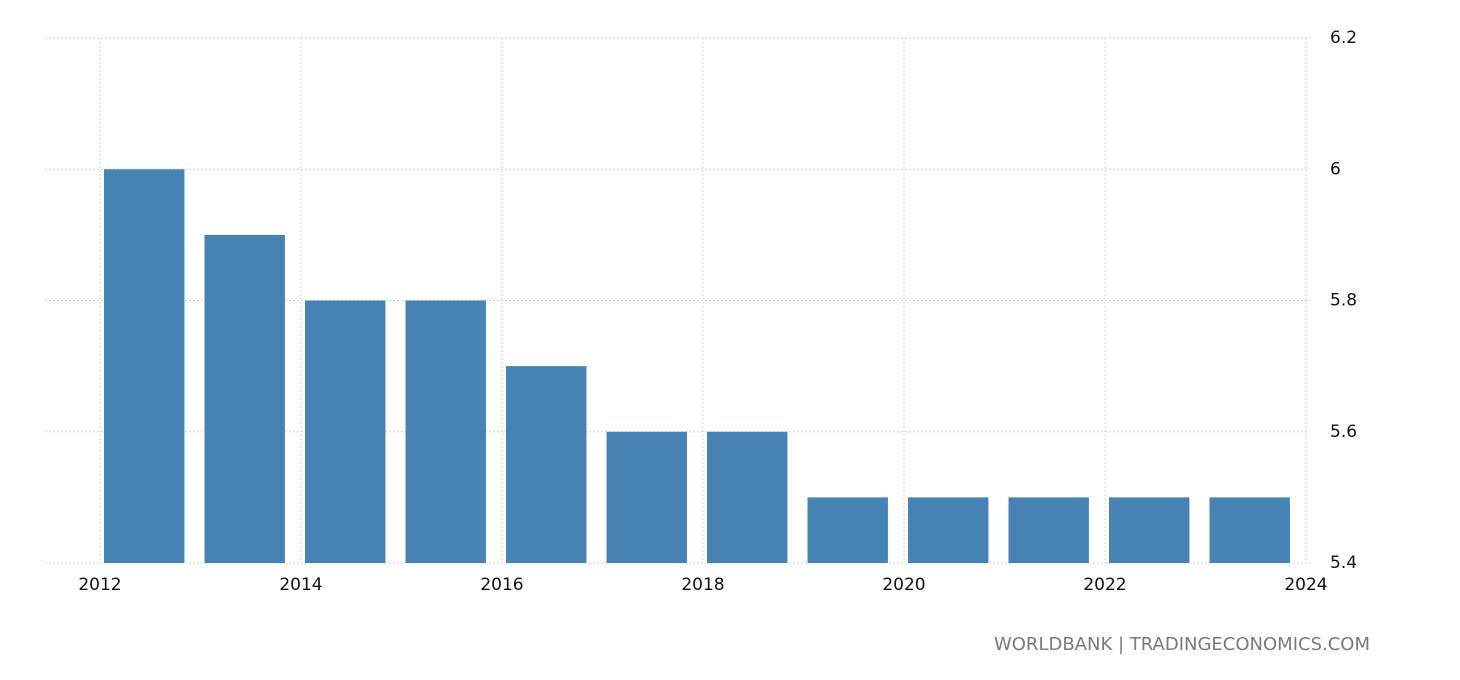 Image resolution: width=1460 pixels, height=680 pixels. I want to click on x-tick-label: 2016, so click(501, 585).